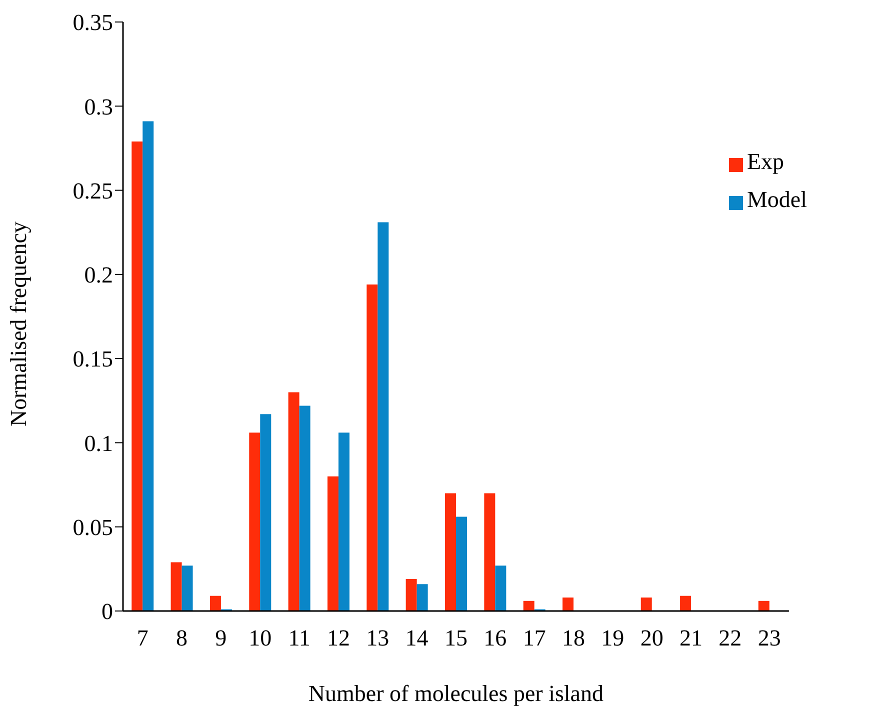  Describe the element at coordinates (691, 637) in the screenshot. I see `x-tick-label: 21` at that location.